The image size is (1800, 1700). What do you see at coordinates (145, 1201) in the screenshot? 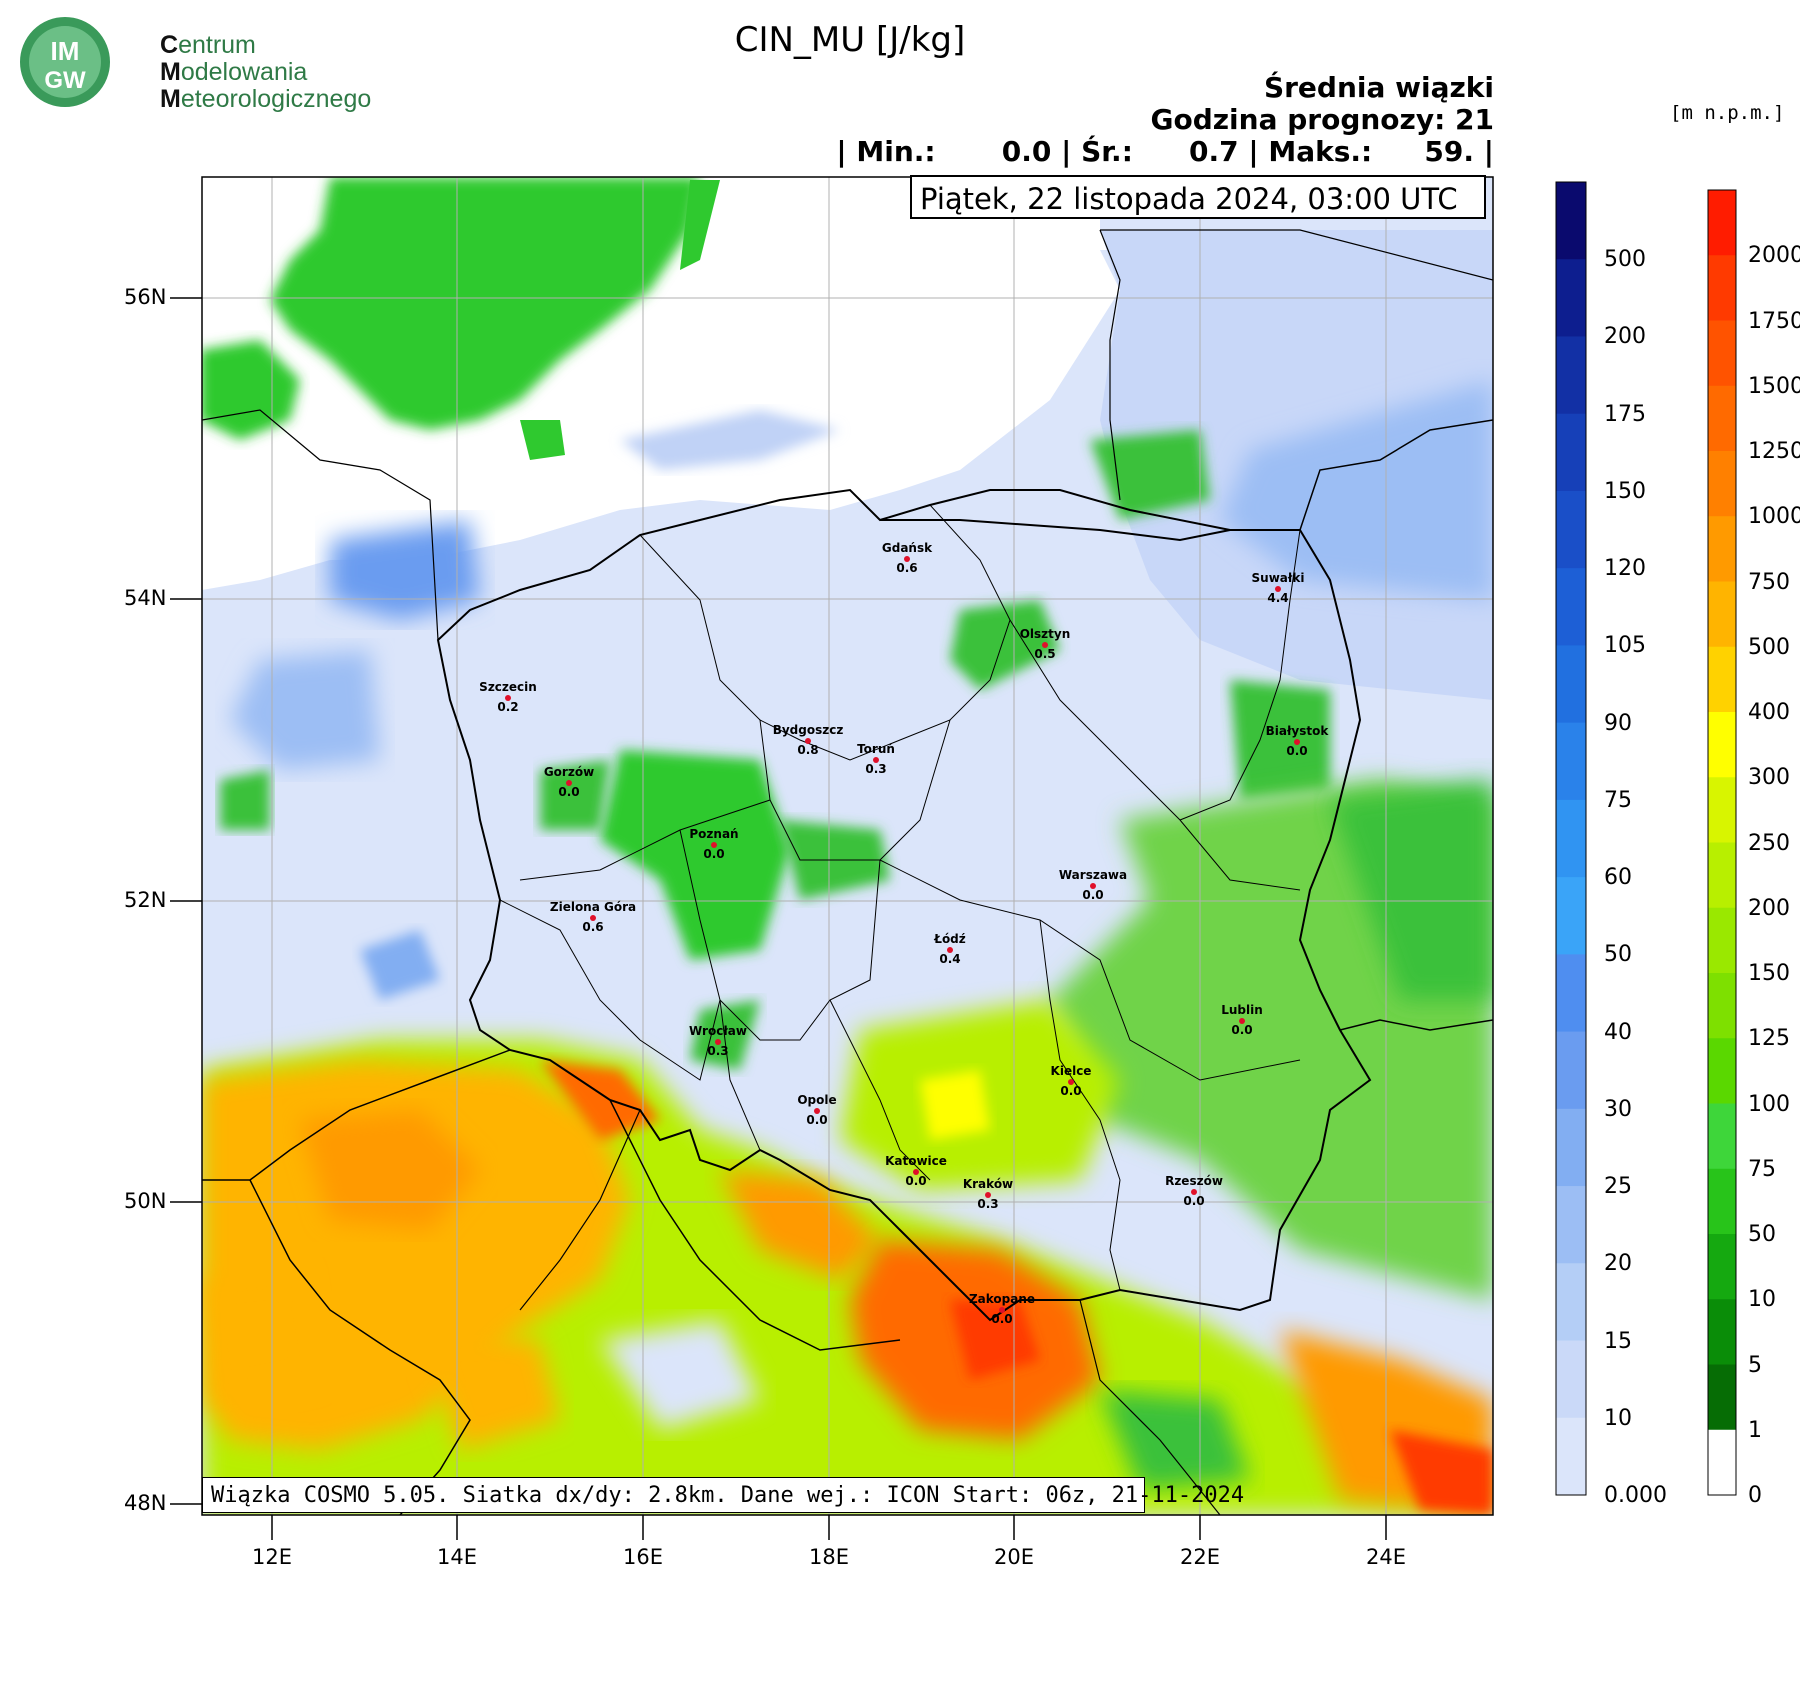
I see `lat-tick-50n: 50N` at bounding box center [145, 1201].